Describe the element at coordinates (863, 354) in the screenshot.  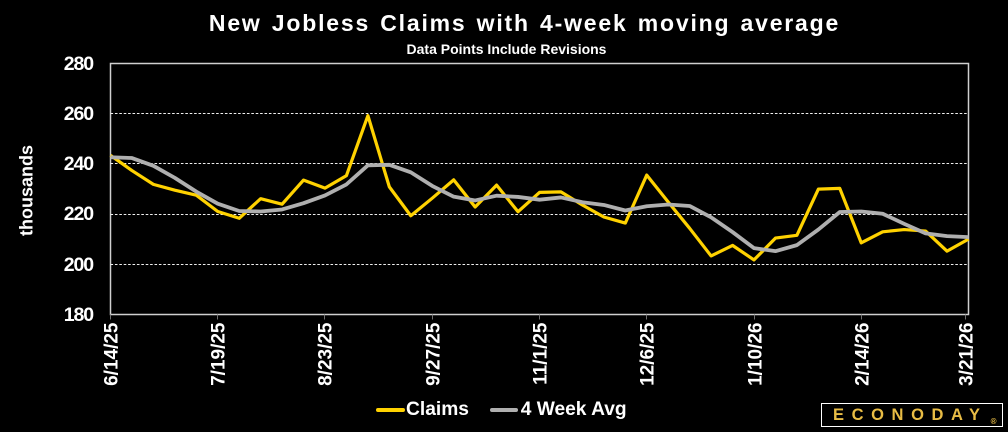
I see `svg-text: 2/14/26` at that location.